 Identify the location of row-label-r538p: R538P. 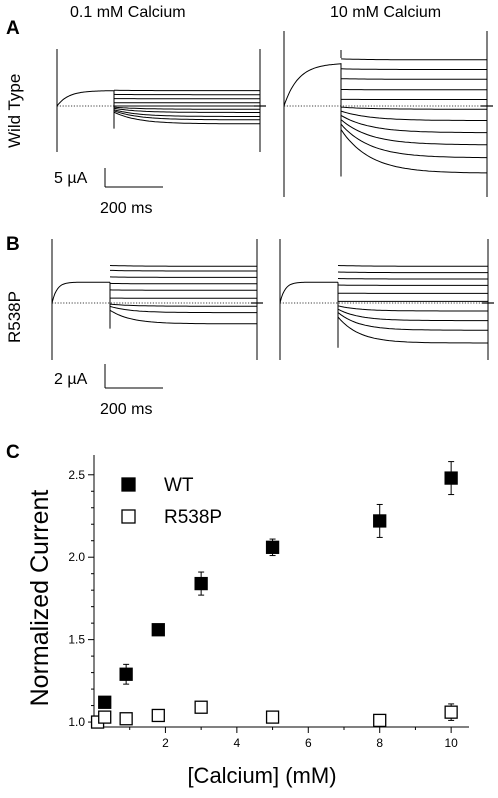
(14, 317).